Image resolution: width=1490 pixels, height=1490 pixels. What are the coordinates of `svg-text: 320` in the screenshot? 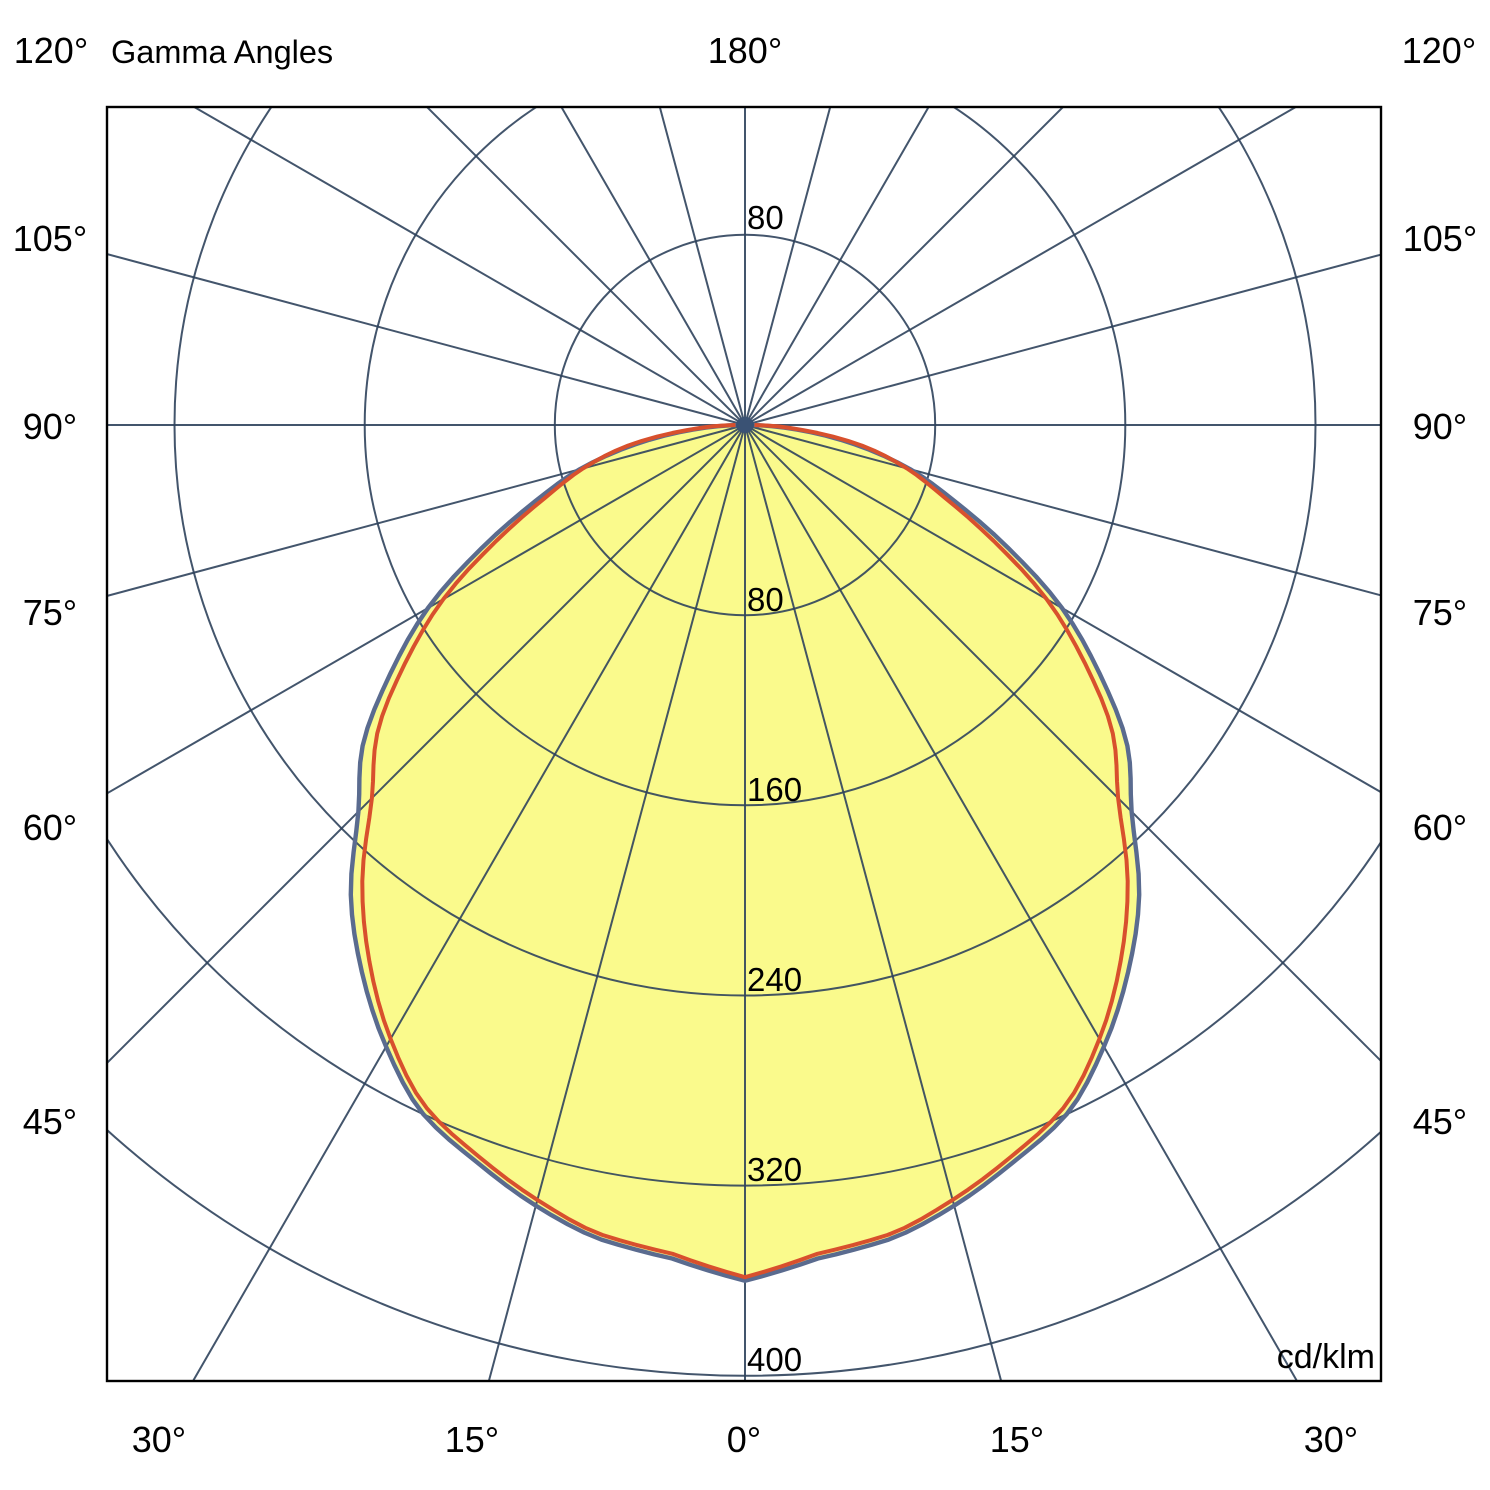 It's located at (774, 1169).